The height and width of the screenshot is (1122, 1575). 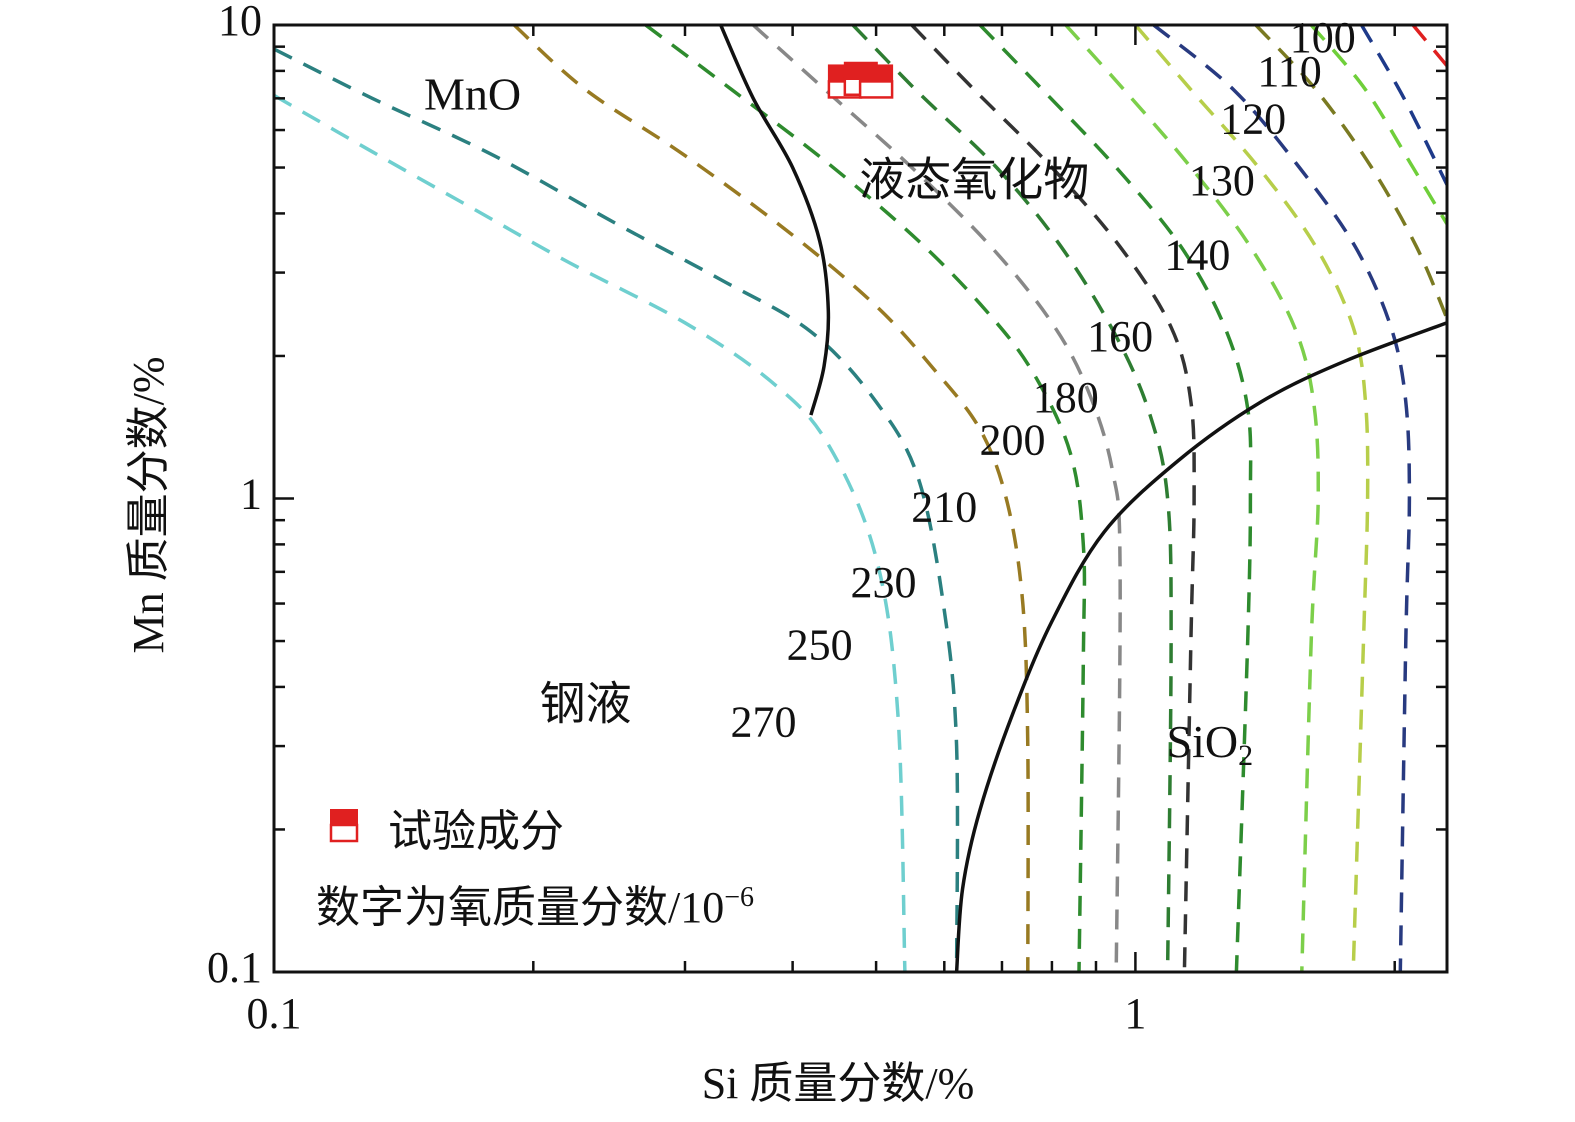 I want to click on contour-label-210: 210, so click(x=944, y=506).